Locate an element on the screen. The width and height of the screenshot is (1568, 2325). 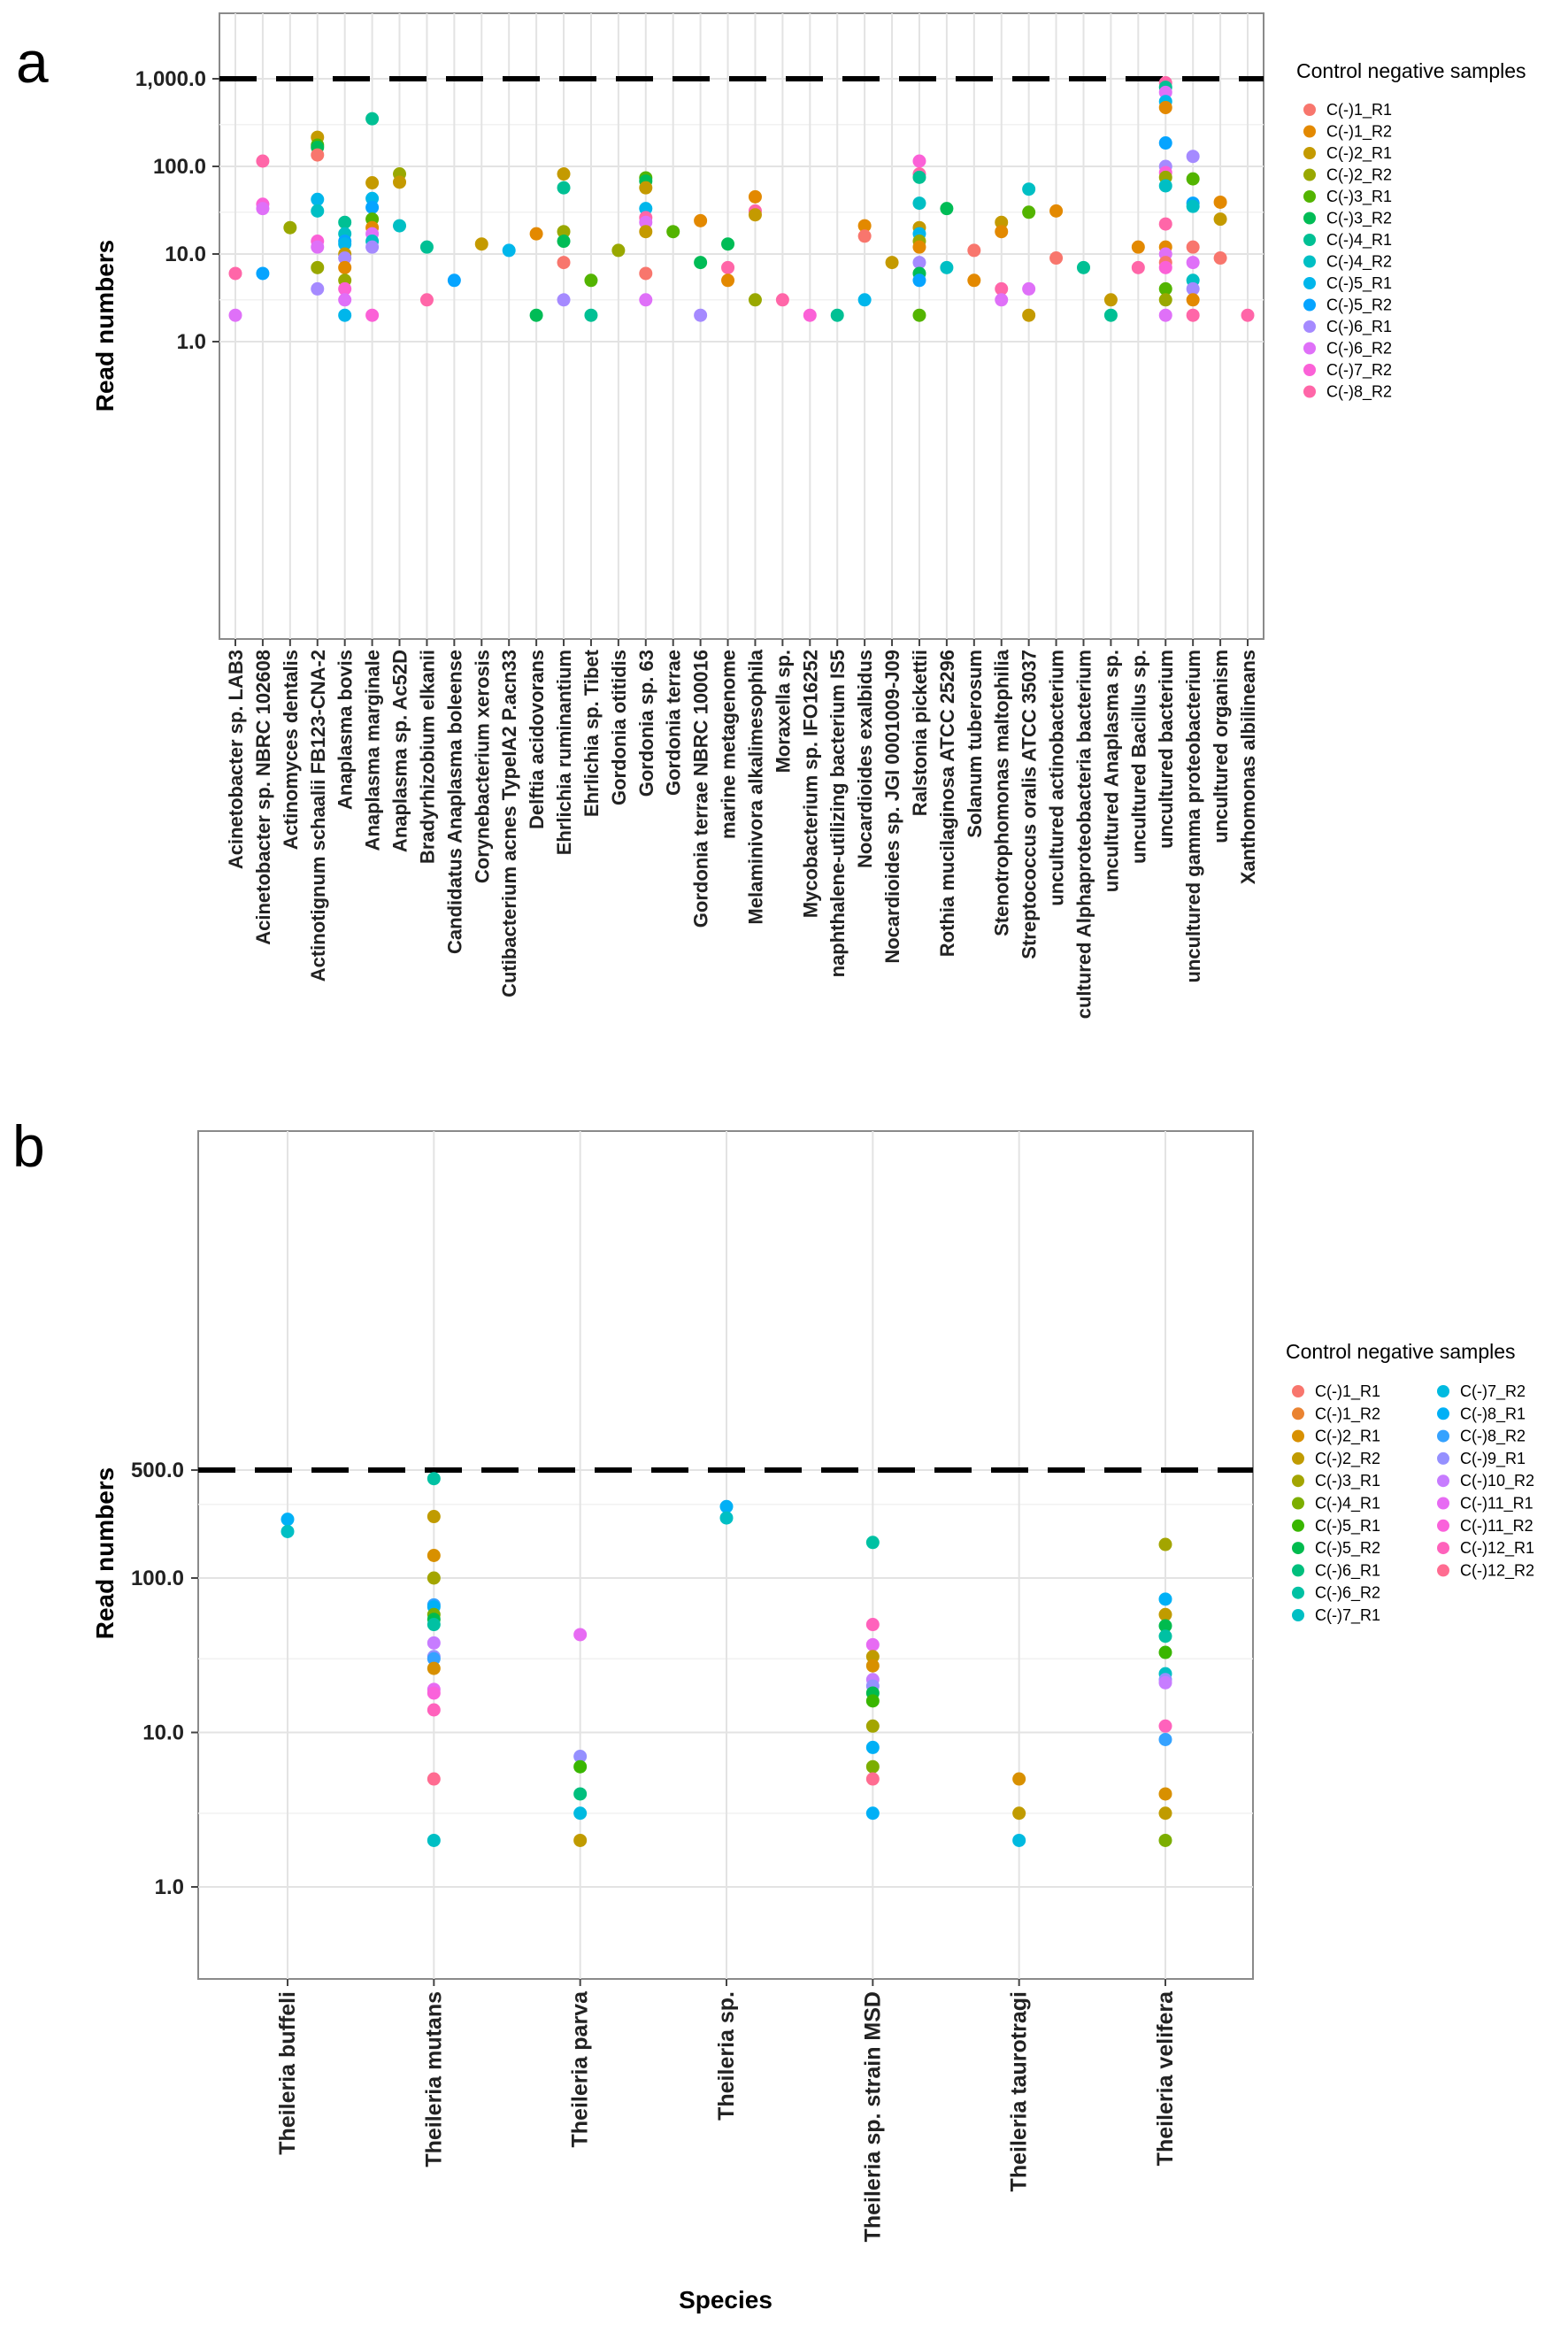
x-tick-label-uncultured-gamma-proteobacterium: uncultured gamma proteobacterium is located at coordinates (1193, 816).